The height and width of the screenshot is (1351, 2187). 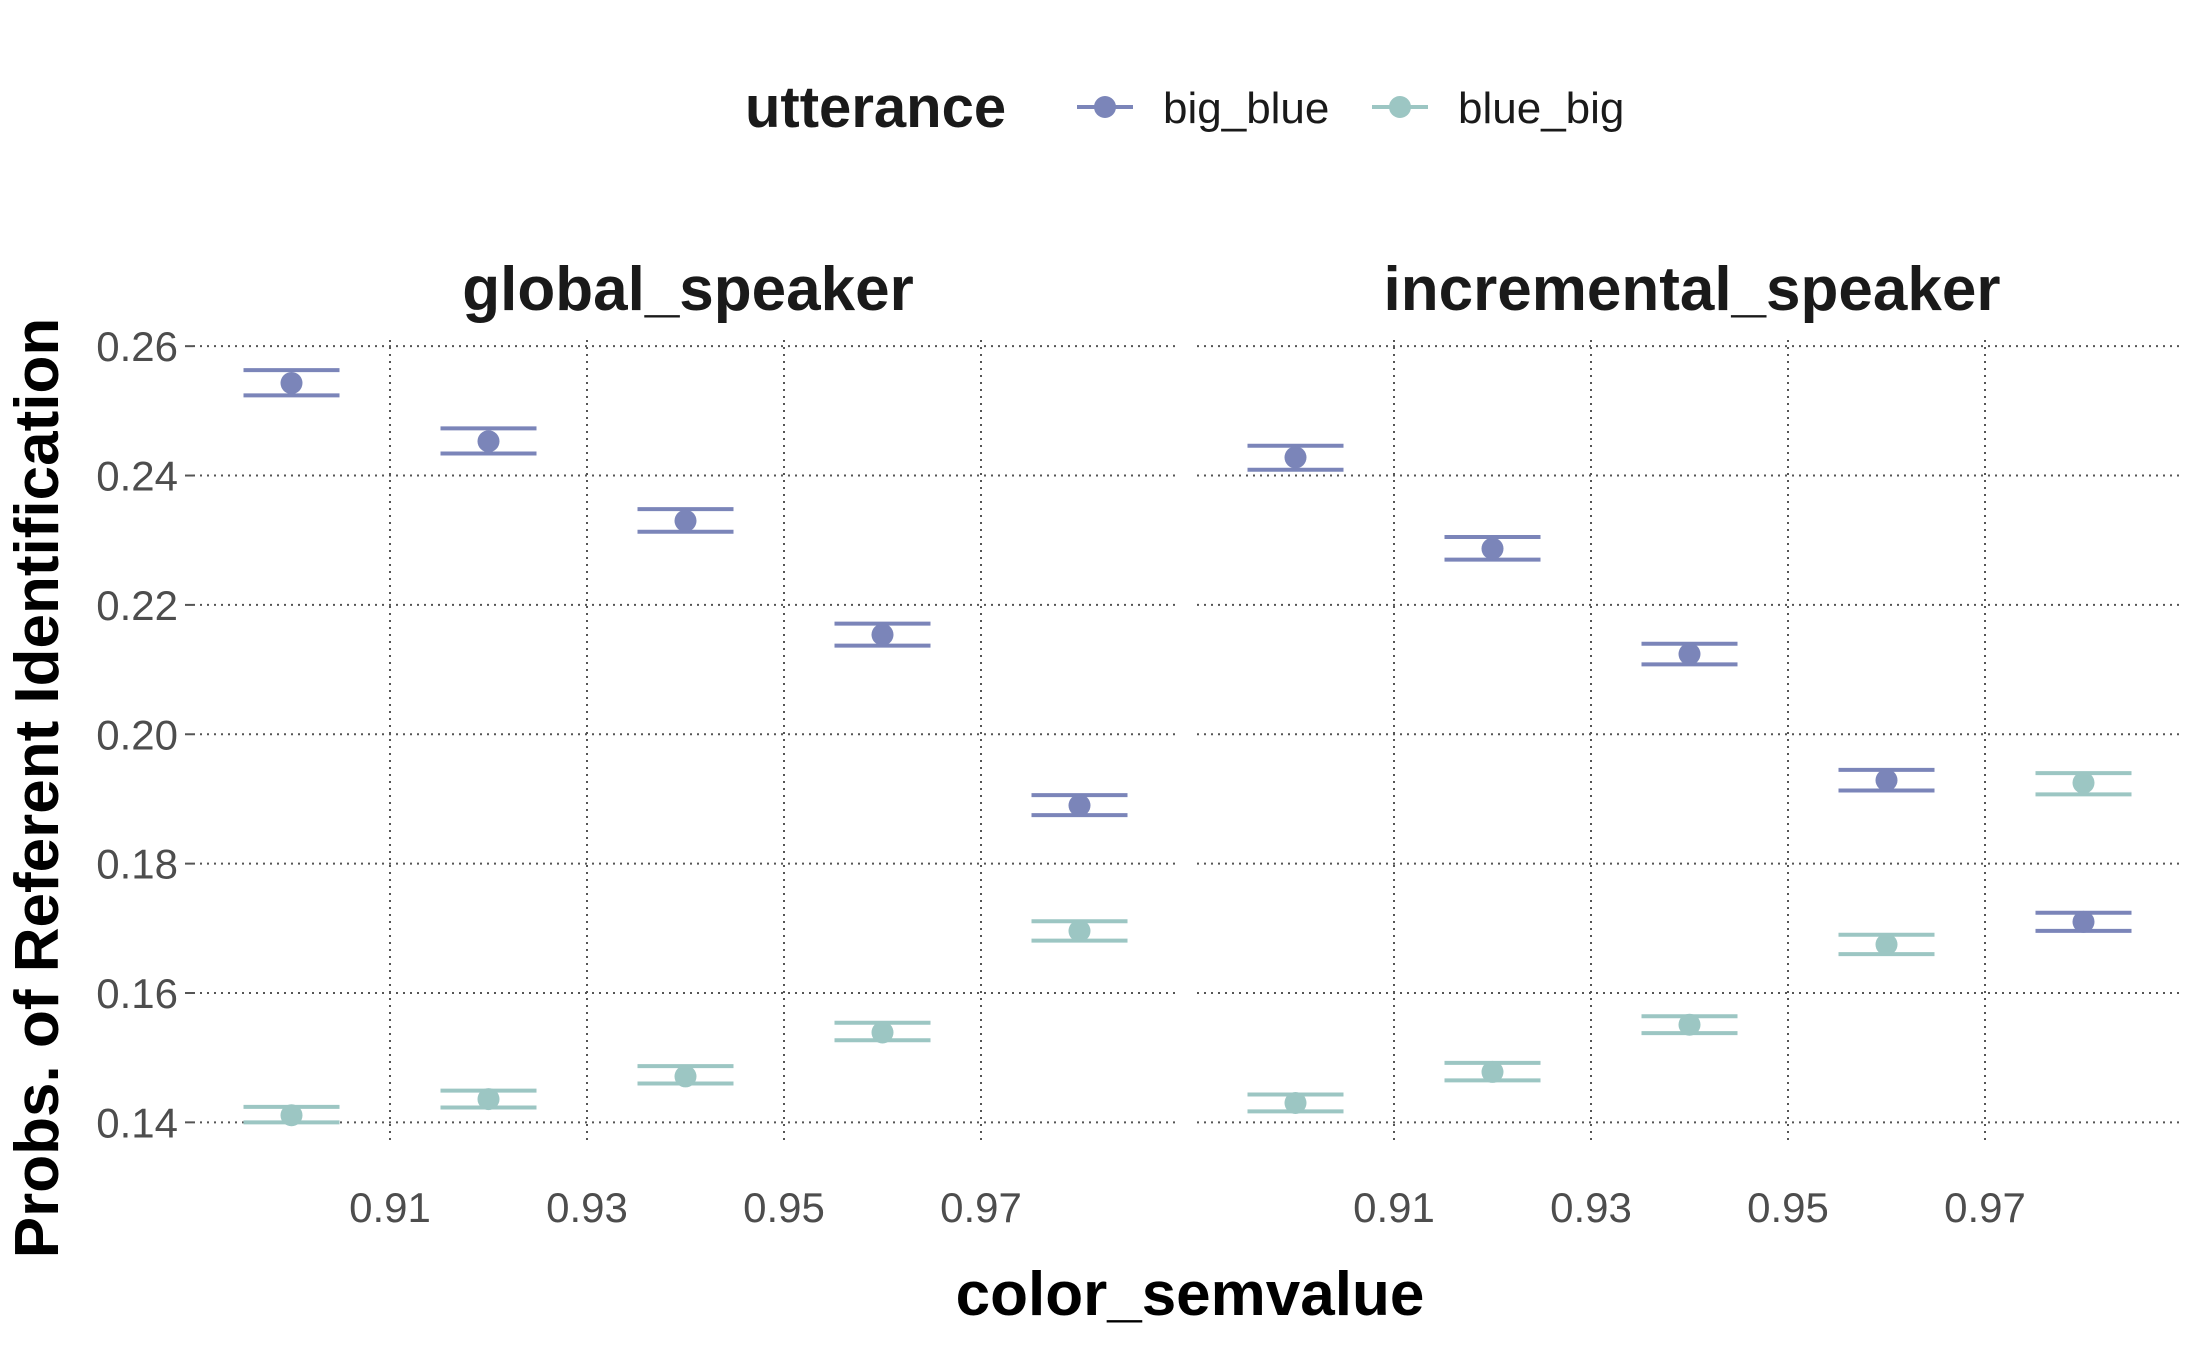 I want to click on legend-title: utterance, so click(x=875, y=107).